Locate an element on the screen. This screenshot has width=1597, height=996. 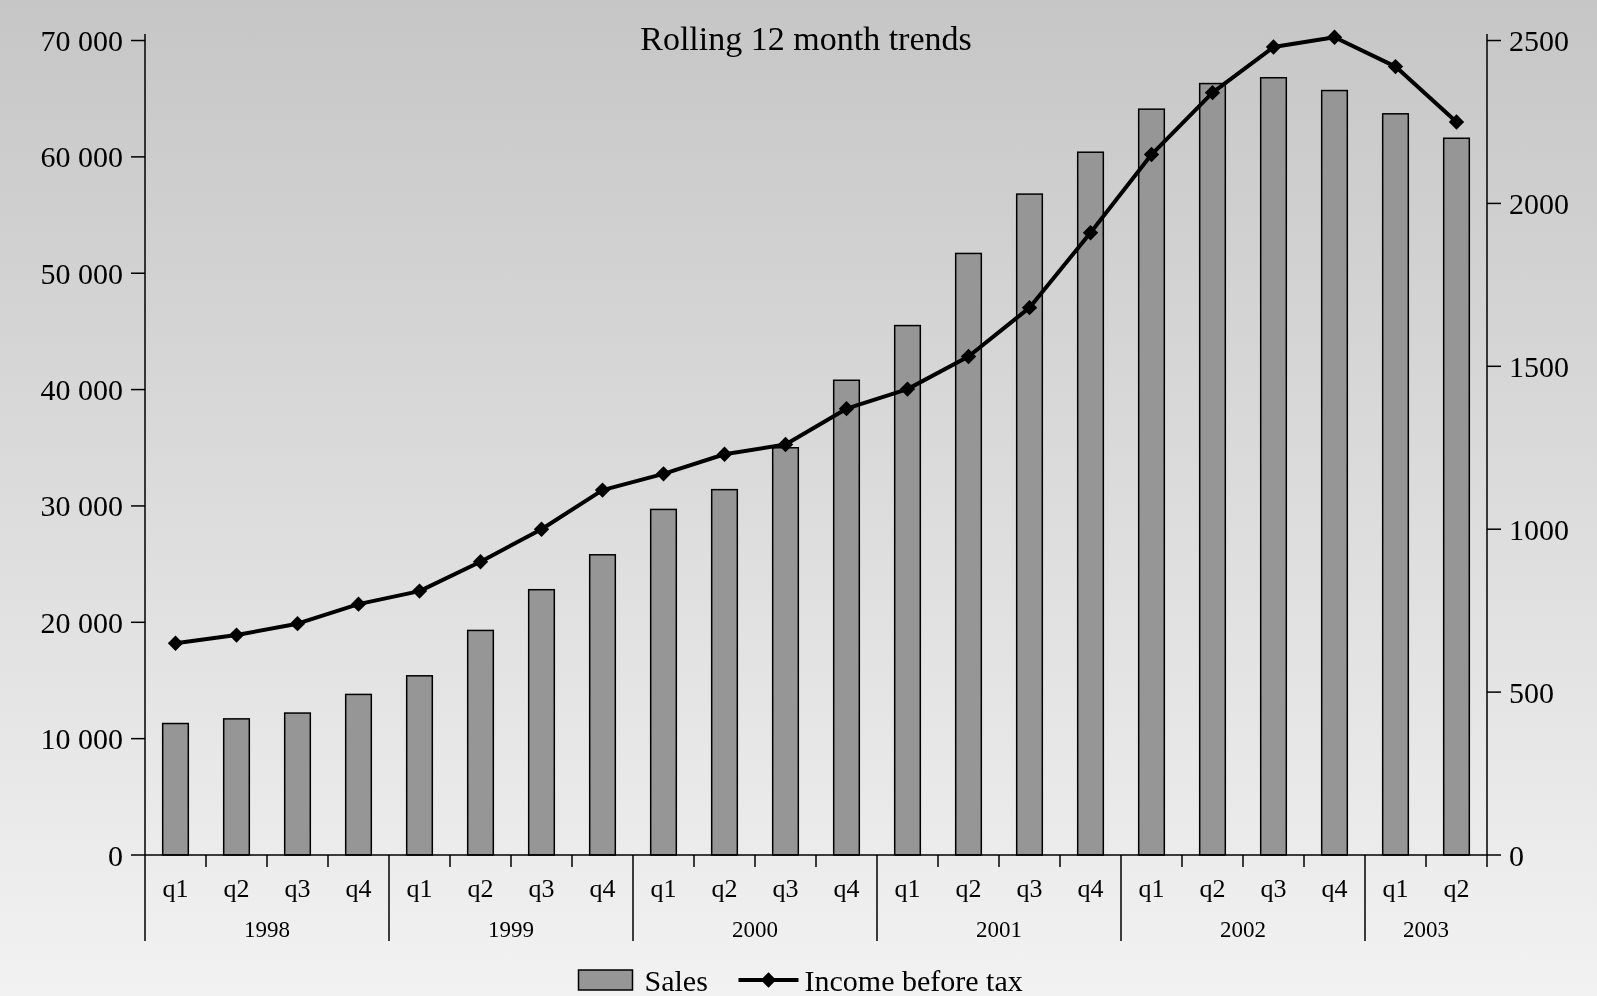
y-tick-label: 0 is located at coordinates (115, 855).